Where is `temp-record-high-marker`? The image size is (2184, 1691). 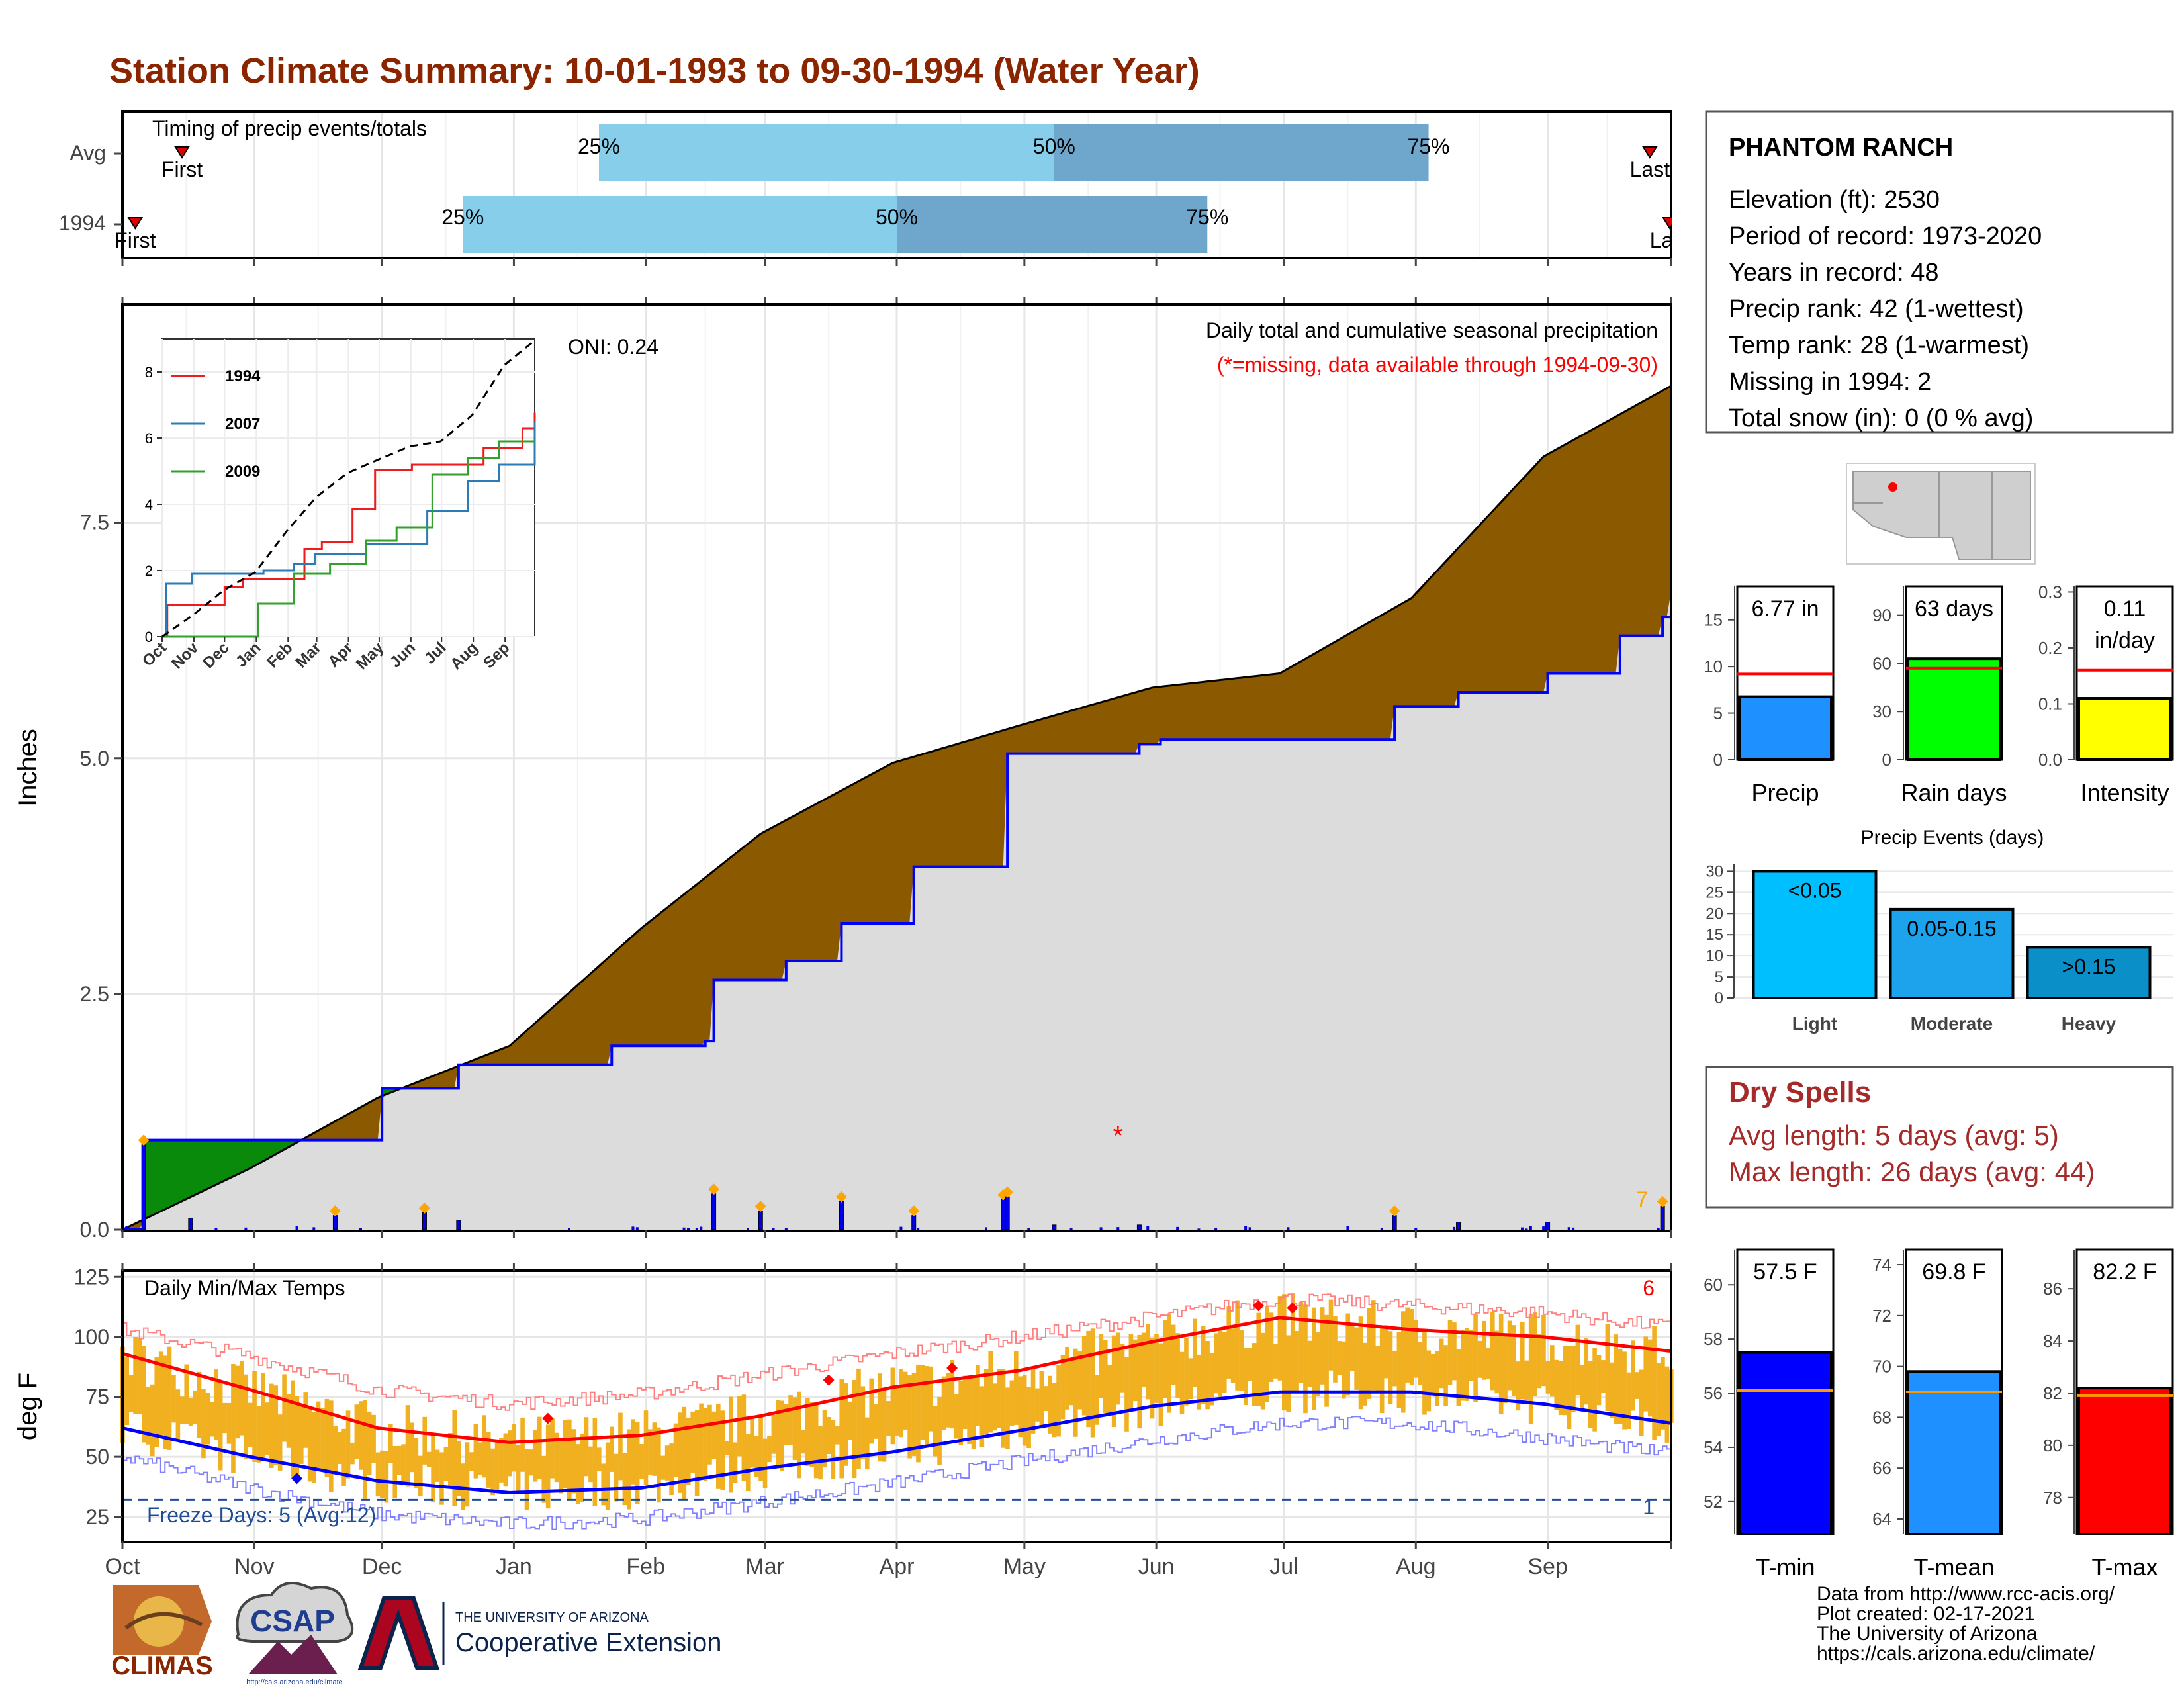 temp-record-high-marker is located at coordinates (829, 1380).